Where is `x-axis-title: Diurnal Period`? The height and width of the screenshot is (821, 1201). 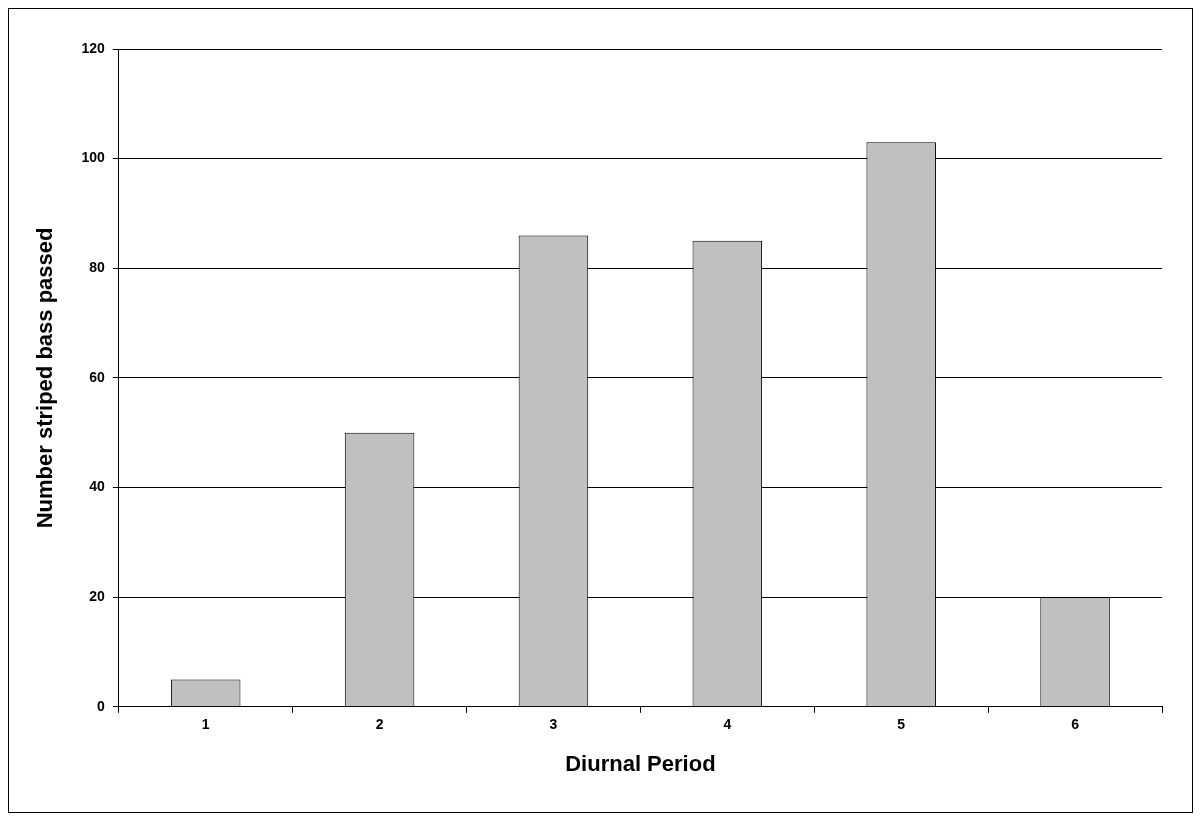 x-axis-title: Diurnal Period is located at coordinates (640, 763).